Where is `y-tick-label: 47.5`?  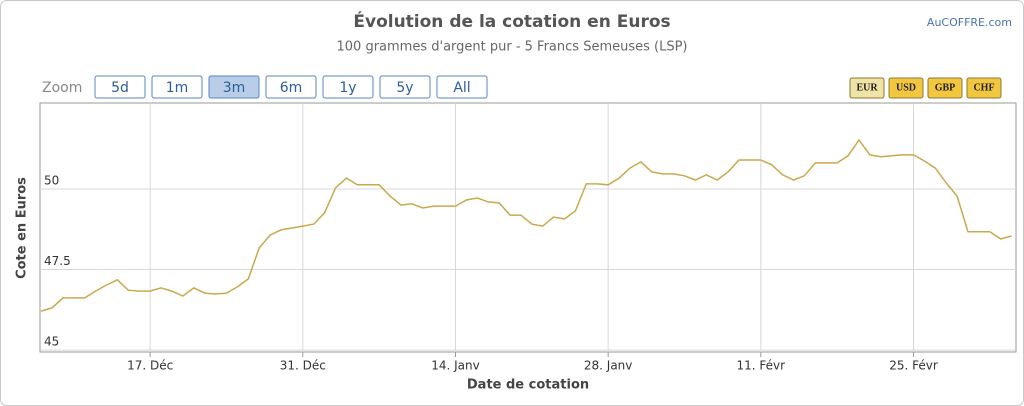
y-tick-label: 47.5 is located at coordinates (57, 261).